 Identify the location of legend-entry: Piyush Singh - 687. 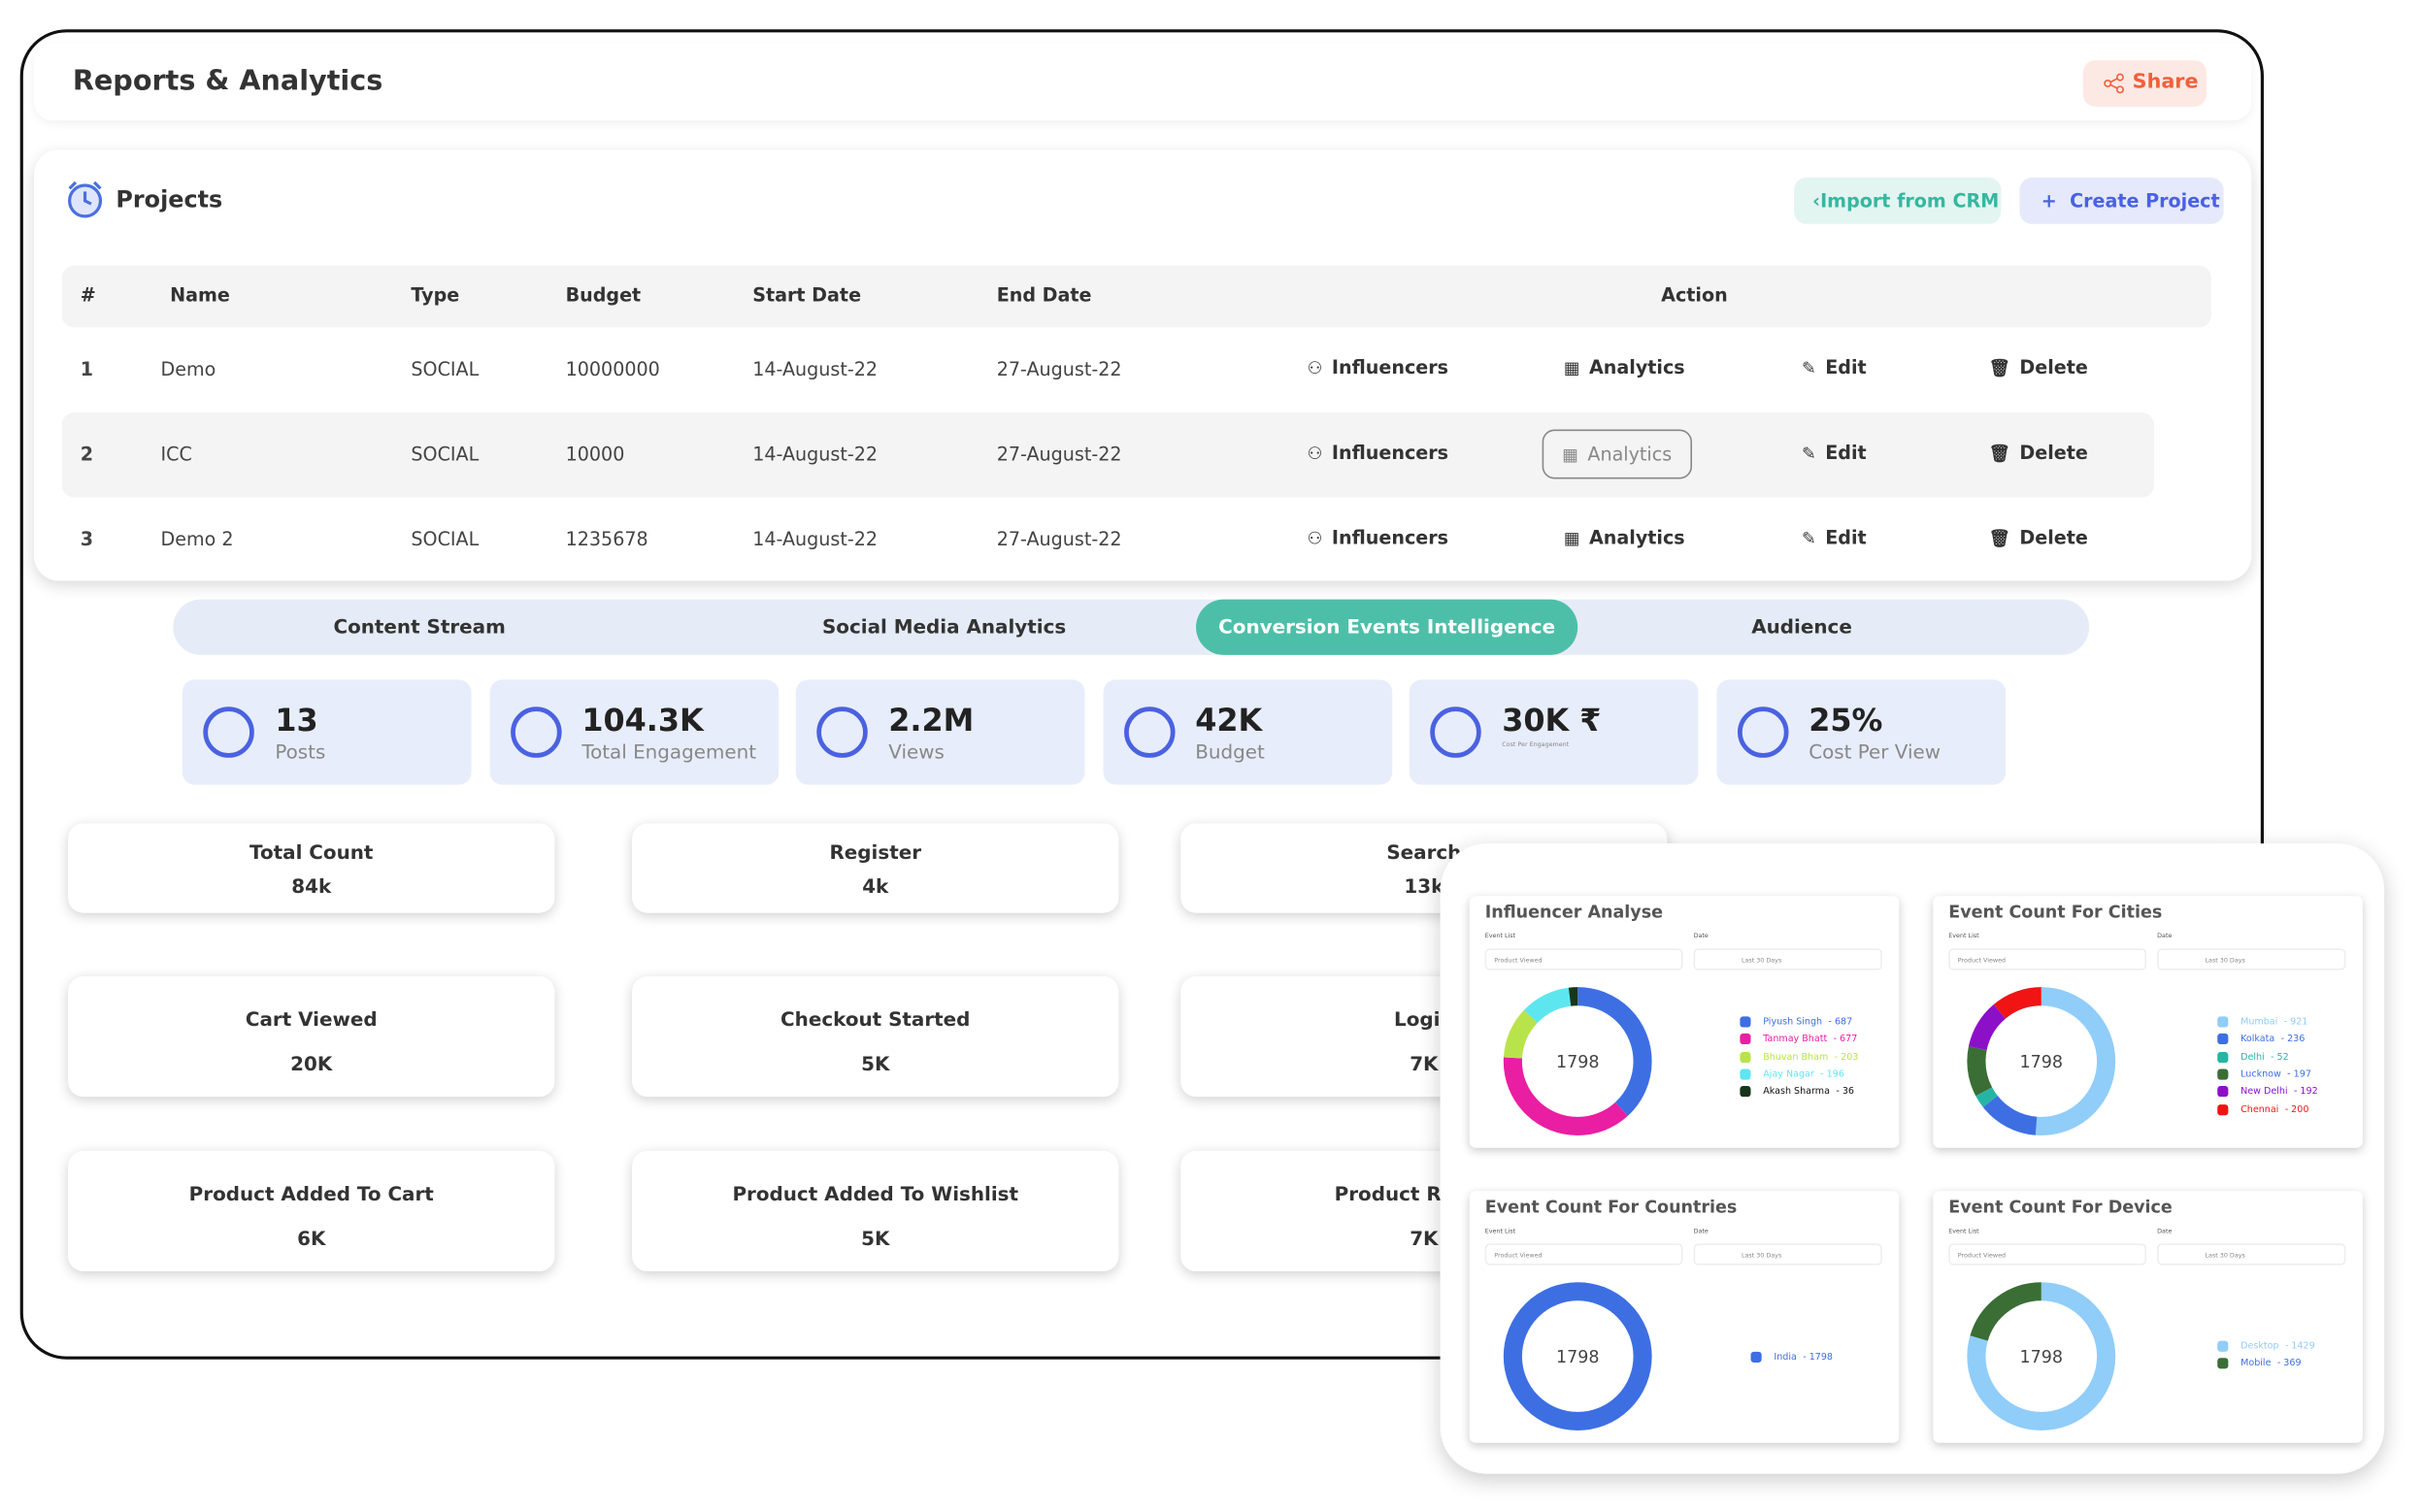
(1796, 1022).